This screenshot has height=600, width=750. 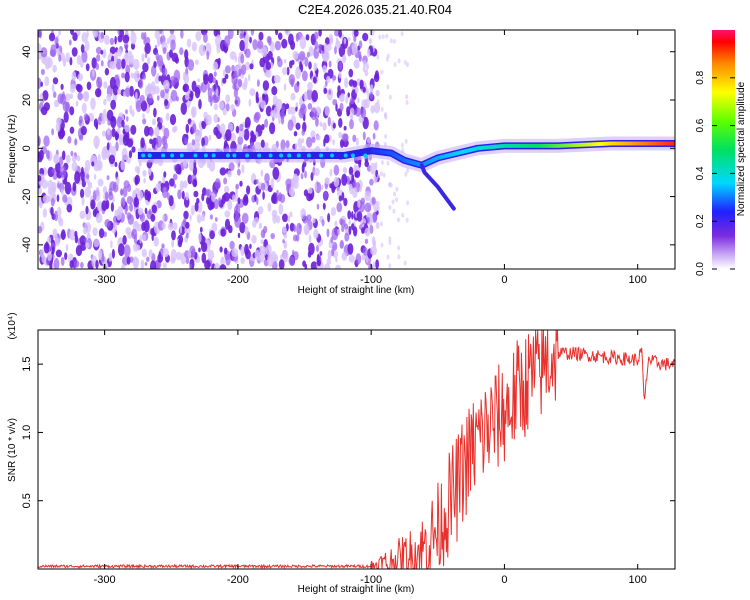 I want to click on y-tick-label: 1.5, so click(x=27, y=363).